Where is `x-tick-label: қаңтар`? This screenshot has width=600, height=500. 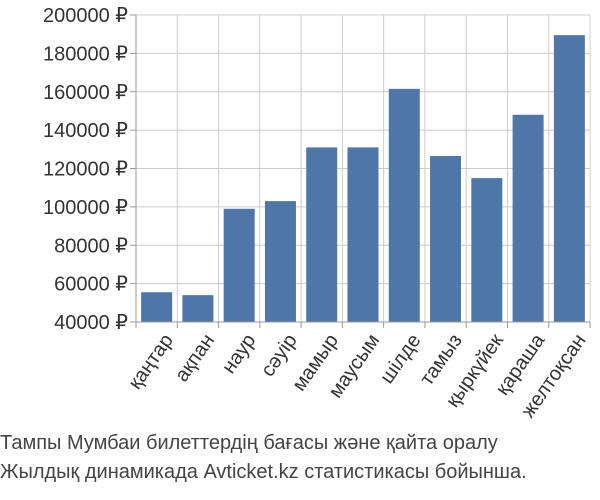
x-tick-label: қаңтар is located at coordinates (151, 361).